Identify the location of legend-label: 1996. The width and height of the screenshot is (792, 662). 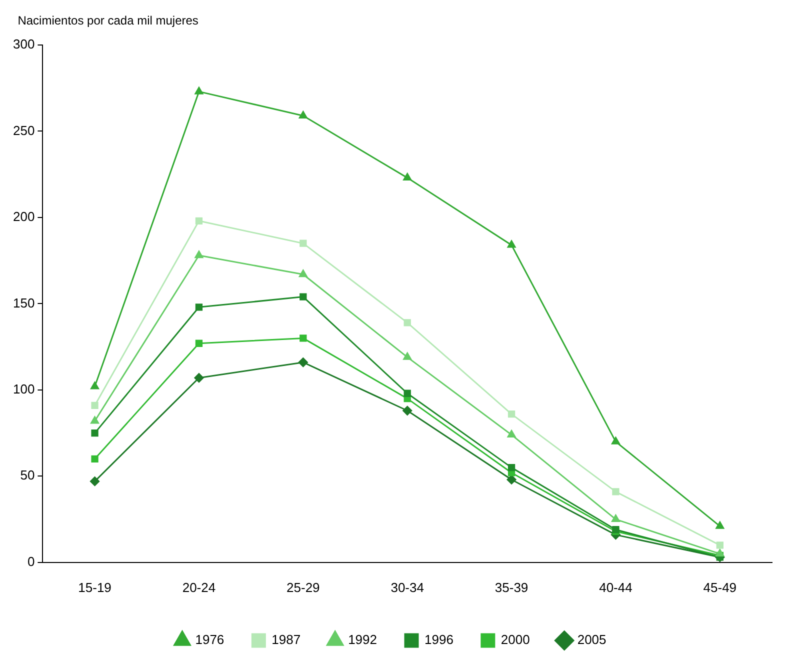
(439, 640).